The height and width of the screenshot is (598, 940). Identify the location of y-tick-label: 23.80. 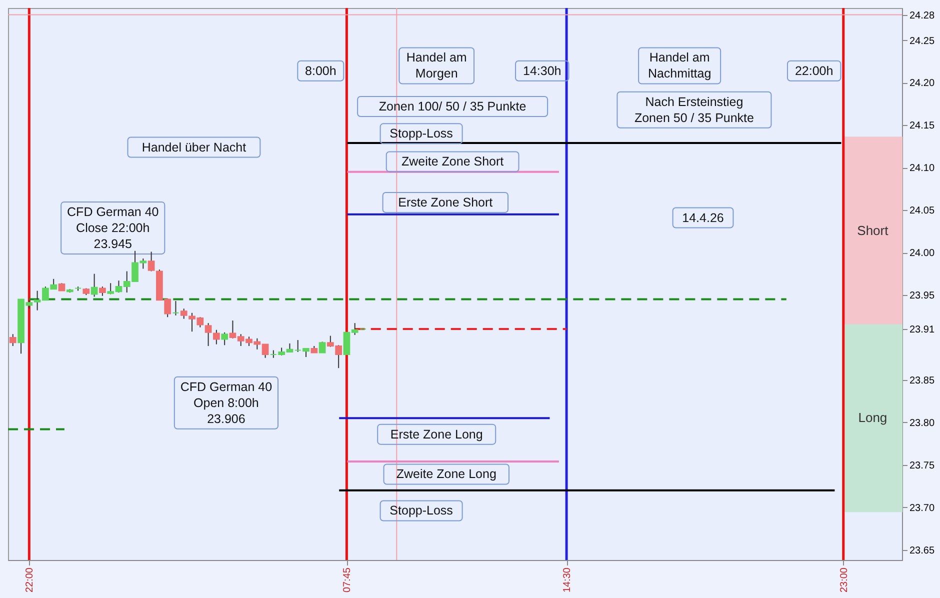
(922, 423).